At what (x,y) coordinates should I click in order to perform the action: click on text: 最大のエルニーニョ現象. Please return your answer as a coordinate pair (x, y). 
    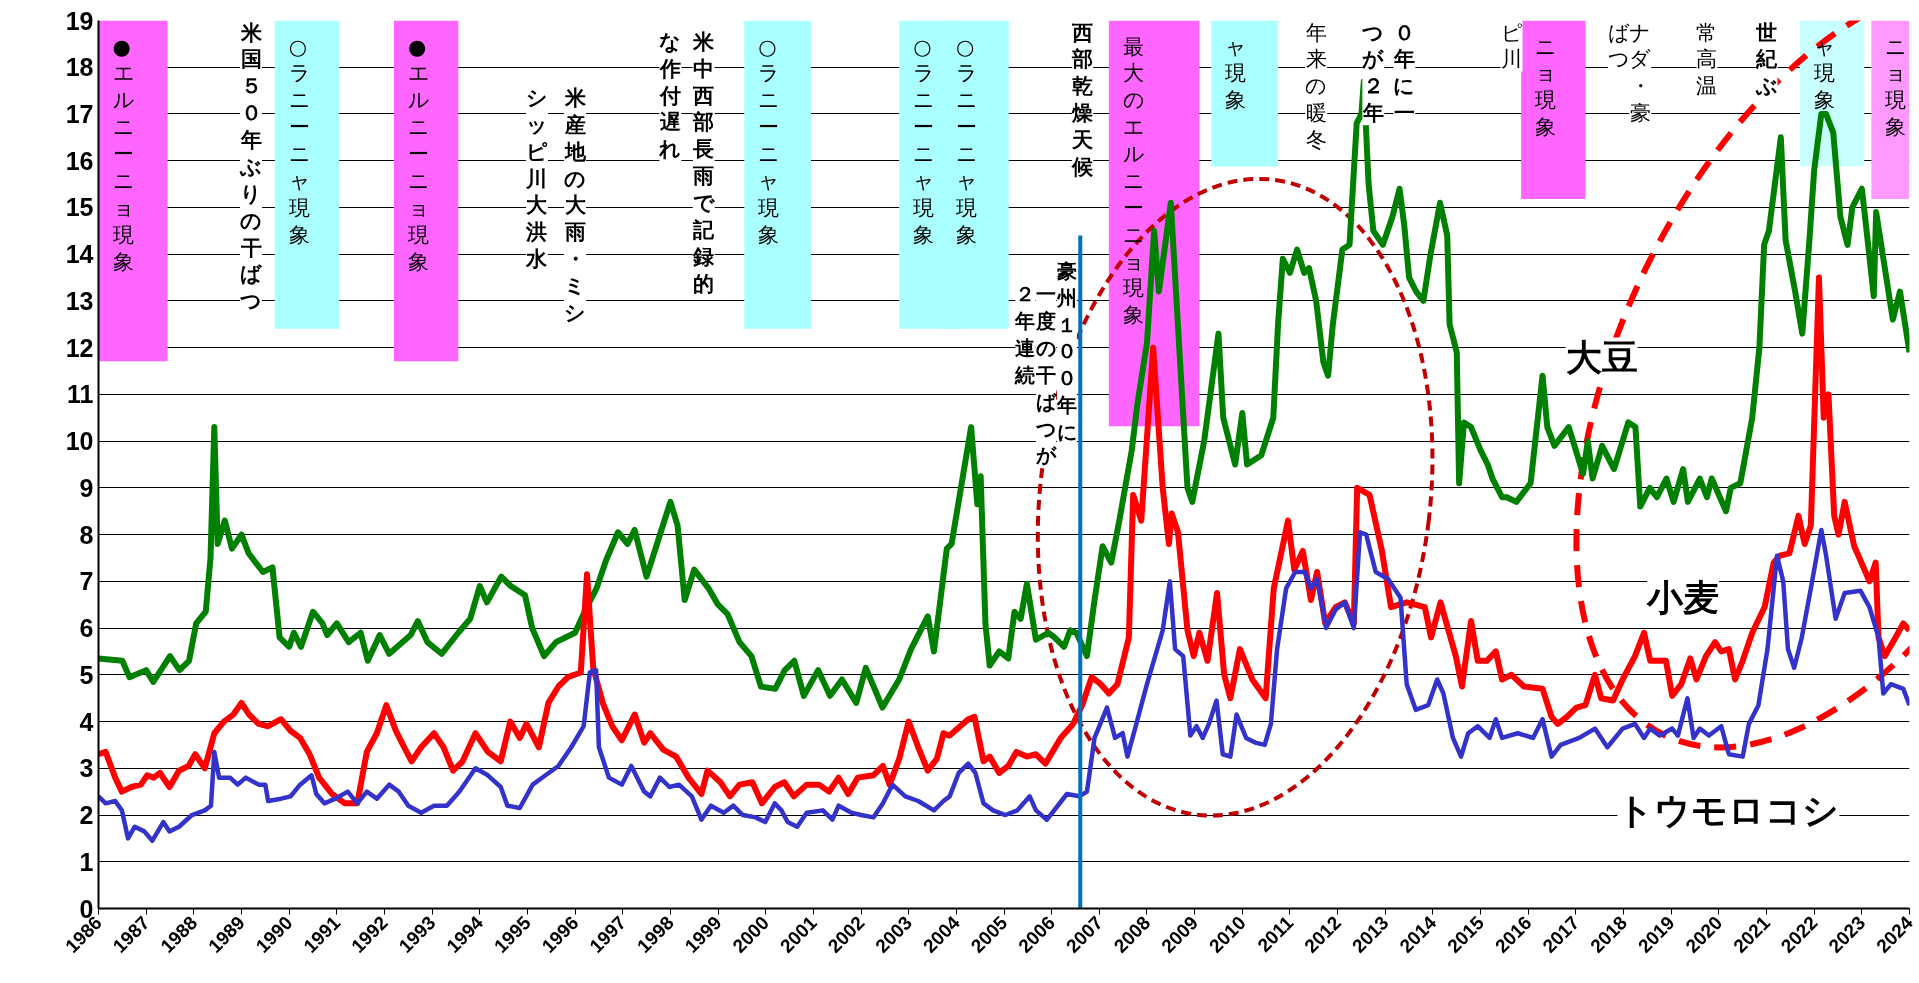
    Looking at the image, I should click on (1133, 181).